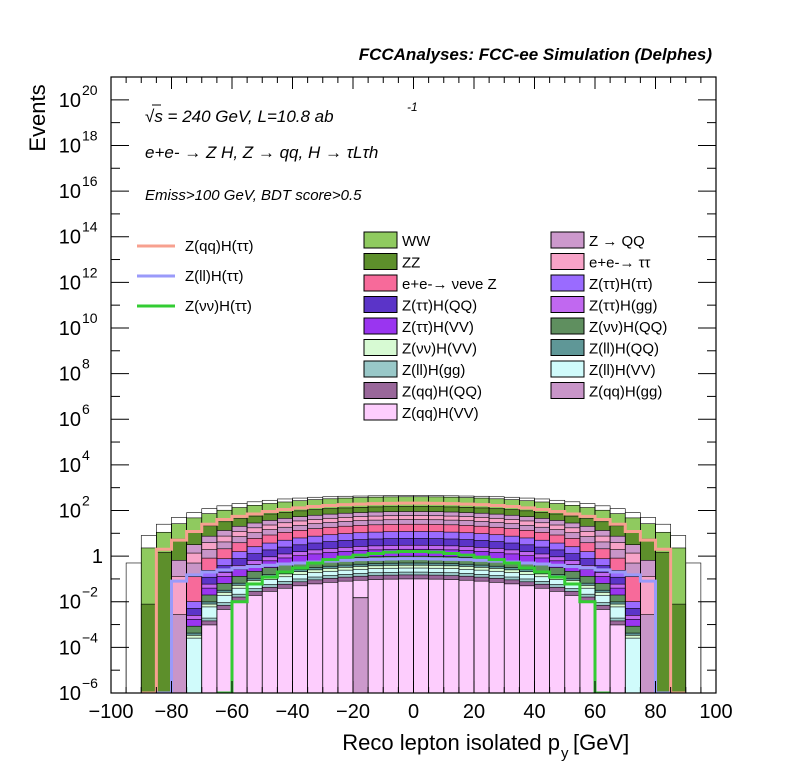 The image size is (796, 772). Describe the element at coordinates (438, 327) in the screenshot. I see `legend-bg-label-8: Z(ττ)H(VV)` at that location.